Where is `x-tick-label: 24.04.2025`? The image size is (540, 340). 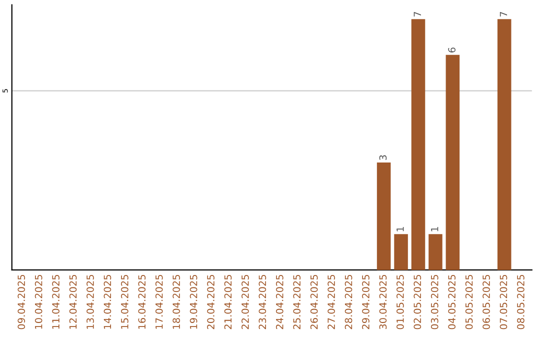
x-tick-label: 24.04.2025 is located at coordinates (280, 302).